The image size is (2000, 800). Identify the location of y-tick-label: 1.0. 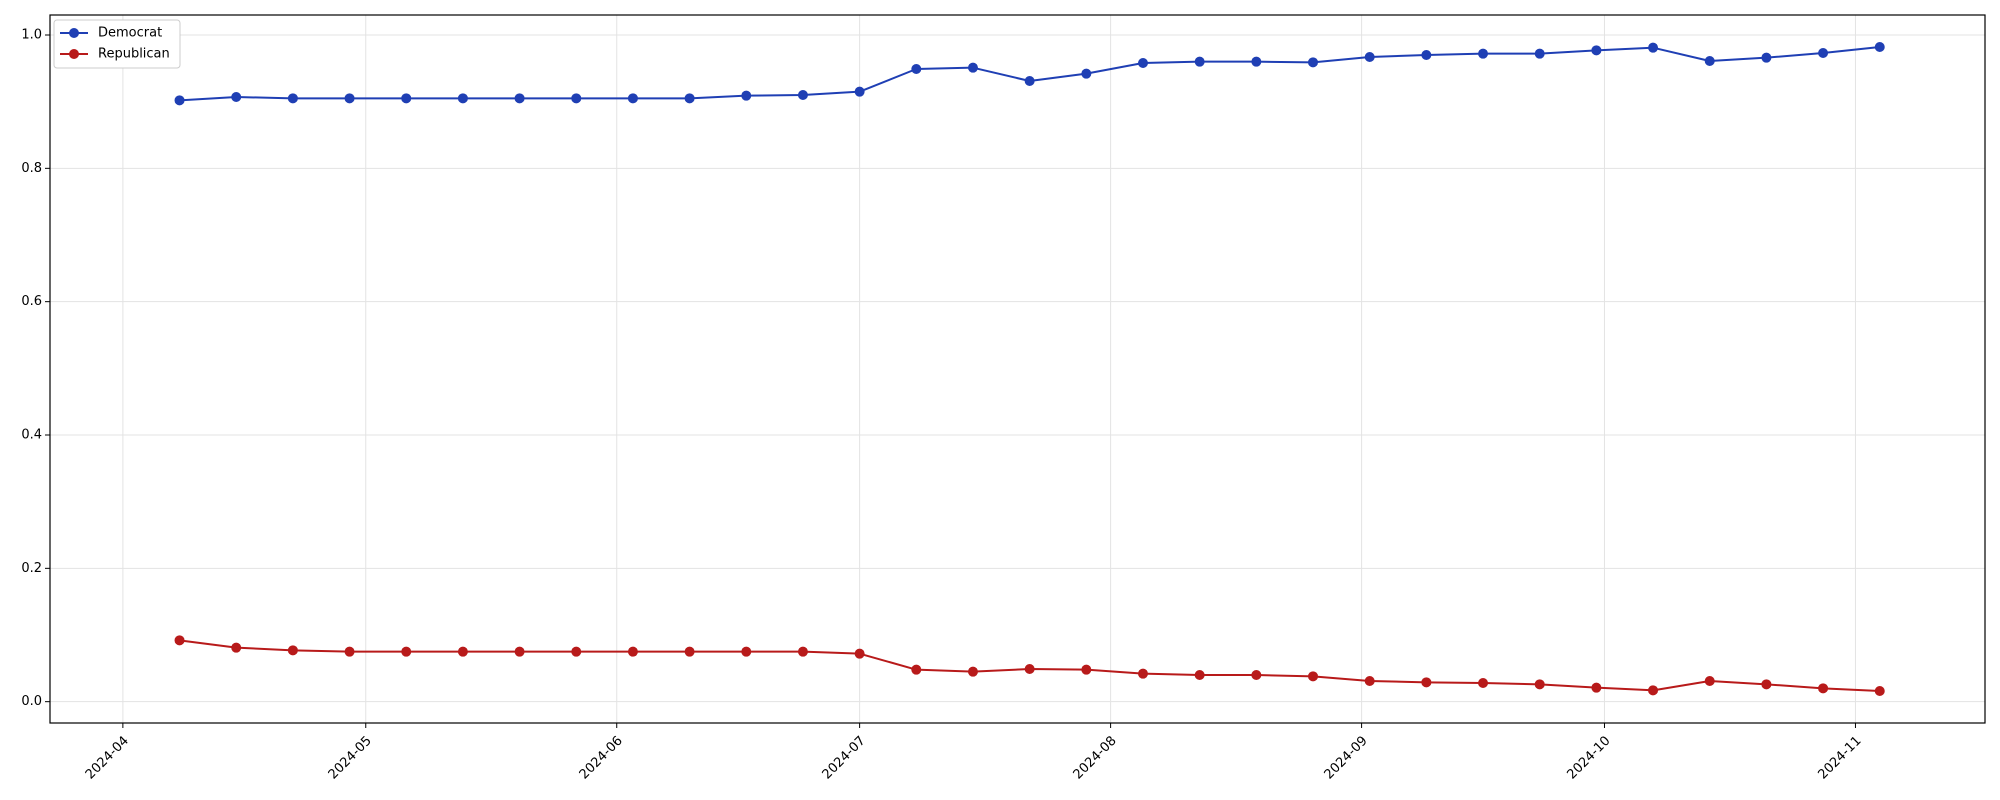
(31, 35).